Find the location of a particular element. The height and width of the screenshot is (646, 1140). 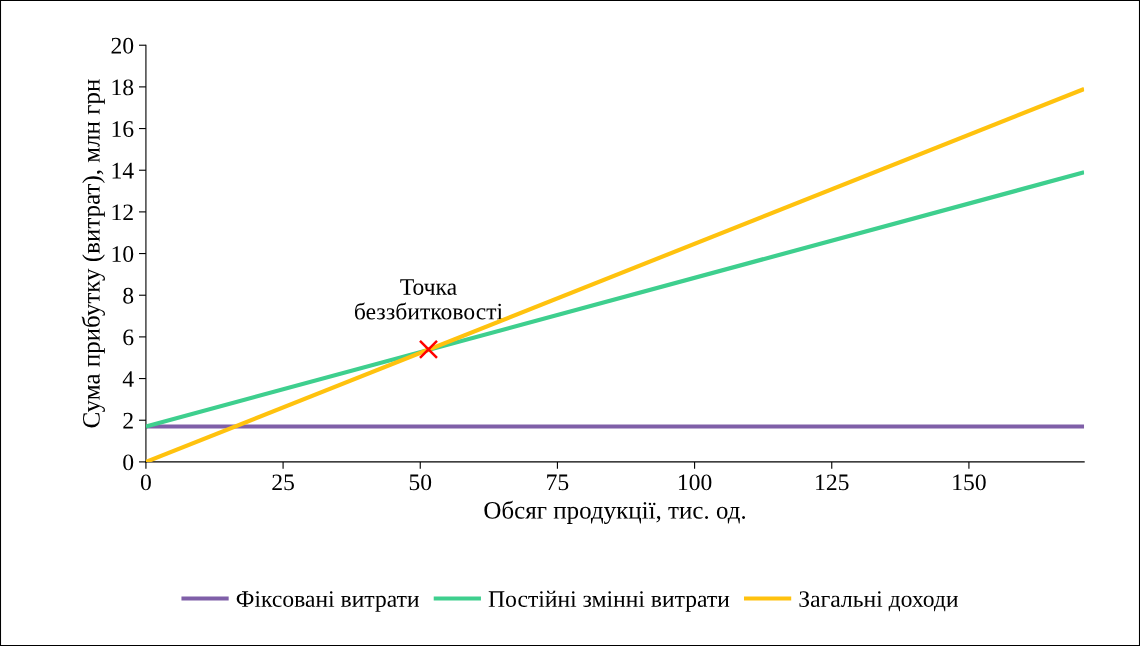

y-tick-label: 10 is located at coordinates (123, 254).